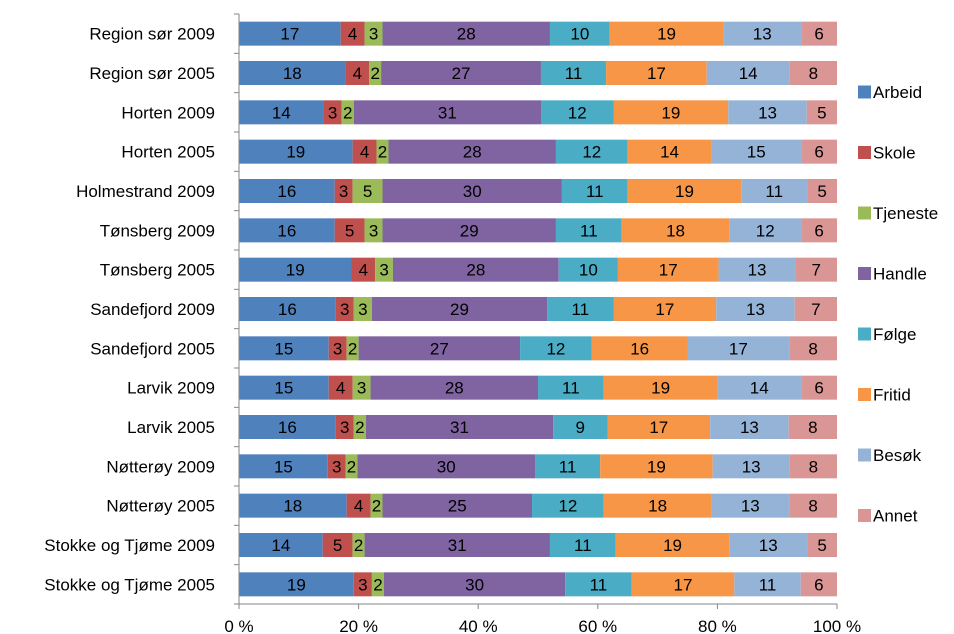 This screenshot has height=634, width=954. What do you see at coordinates (168, 112) in the screenshot?
I see `category-label-horten-2009: Horten 2009` at bounding box center [168, 112].